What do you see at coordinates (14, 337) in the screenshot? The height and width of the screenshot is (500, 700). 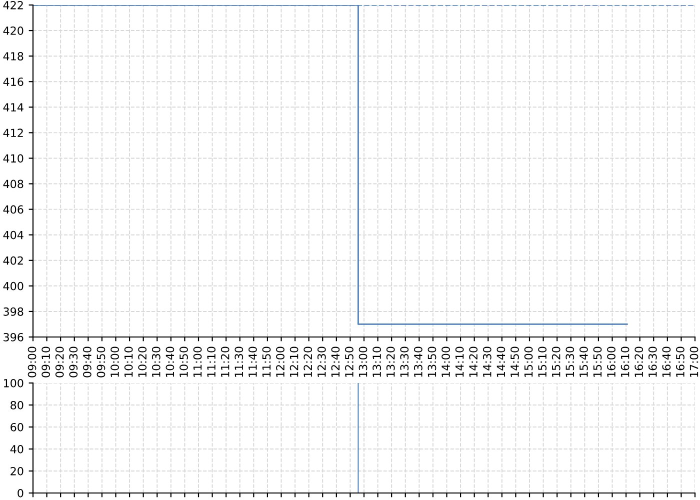 I see `y-tick-label: 396` at bounding box center [14, 337].